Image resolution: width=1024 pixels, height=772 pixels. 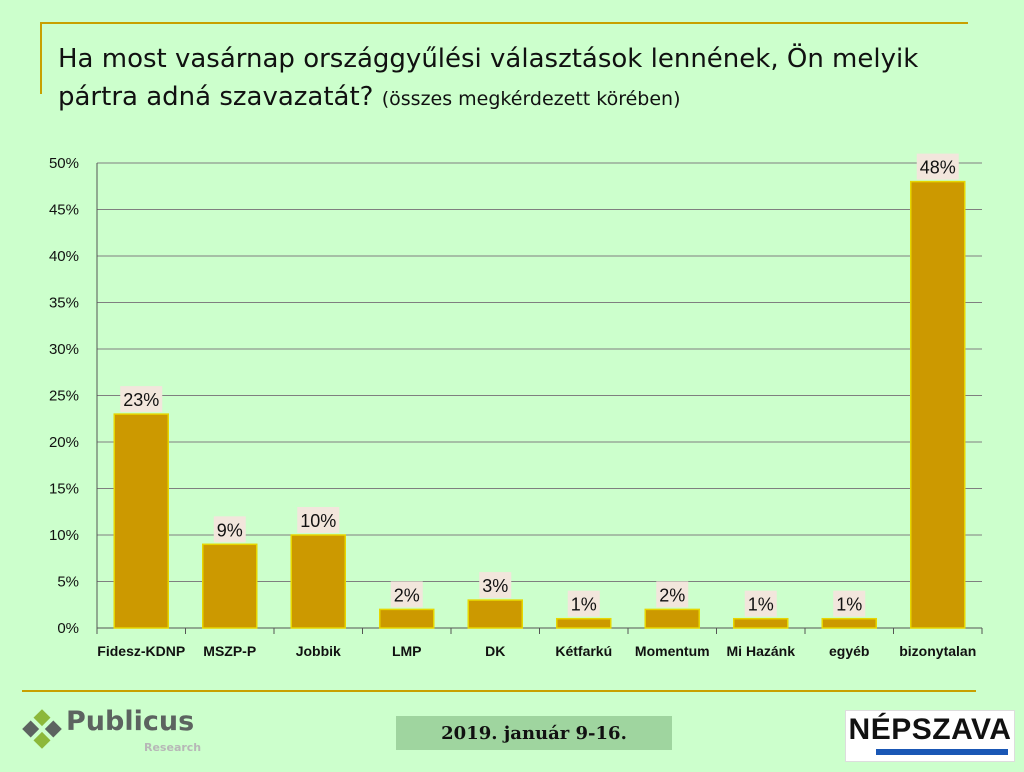 I want to click on x-tick-label: LMP, so click(x=407, y=651).